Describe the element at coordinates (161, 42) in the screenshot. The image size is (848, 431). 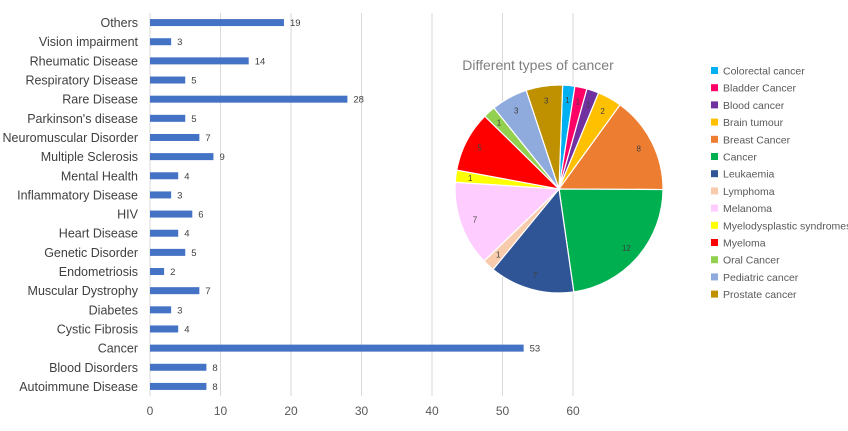
I see `bar-vision-impairment` at that location.